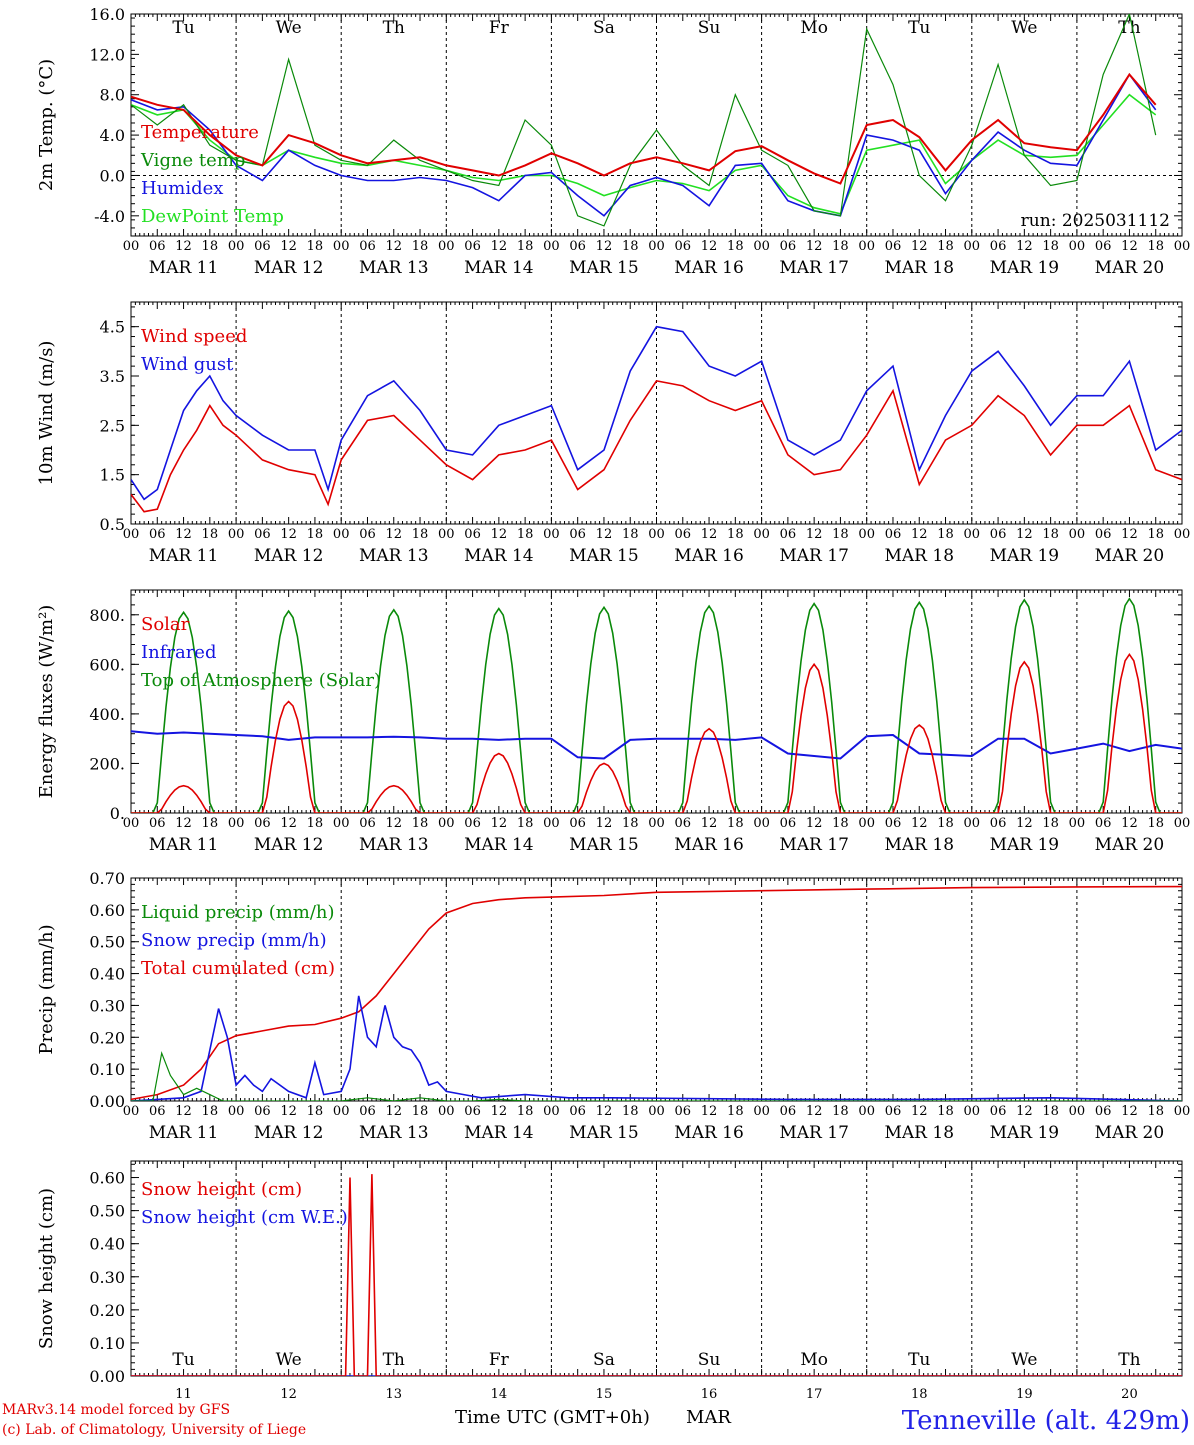 The height and width of the screenshot is (1445, 1194). What do you see at coordinates (107, 1069) in the screenshot?
I see `y-tick-label: 0.10` at bounding box center [107, 1069].